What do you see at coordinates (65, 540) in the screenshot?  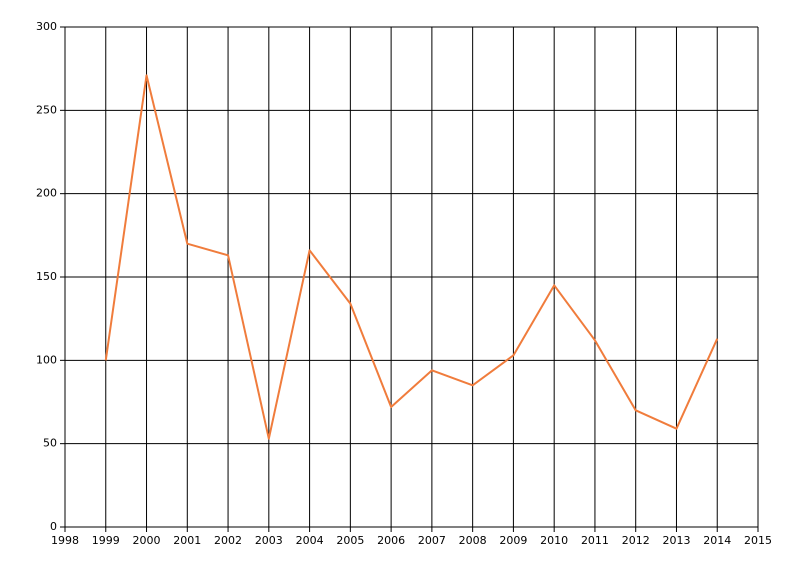 I see `x-tick-label: 1998` at bounding box center [65, 540].